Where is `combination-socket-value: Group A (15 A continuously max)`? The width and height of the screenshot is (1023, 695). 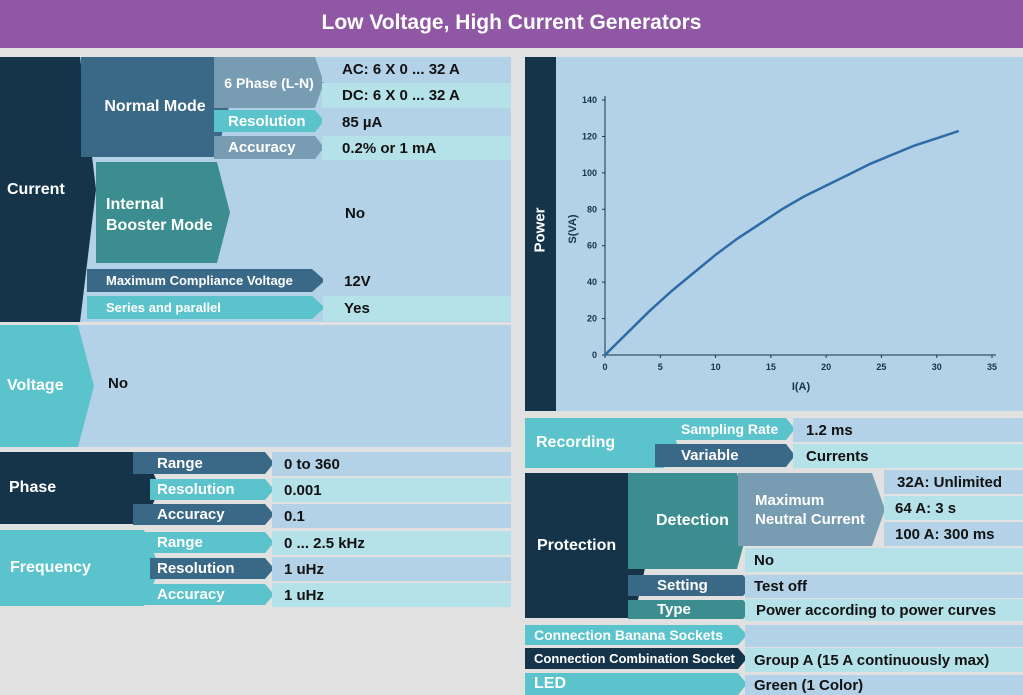 combination-socket-value: Group A (15 A continuously max) is located at coordinates (884, 660).